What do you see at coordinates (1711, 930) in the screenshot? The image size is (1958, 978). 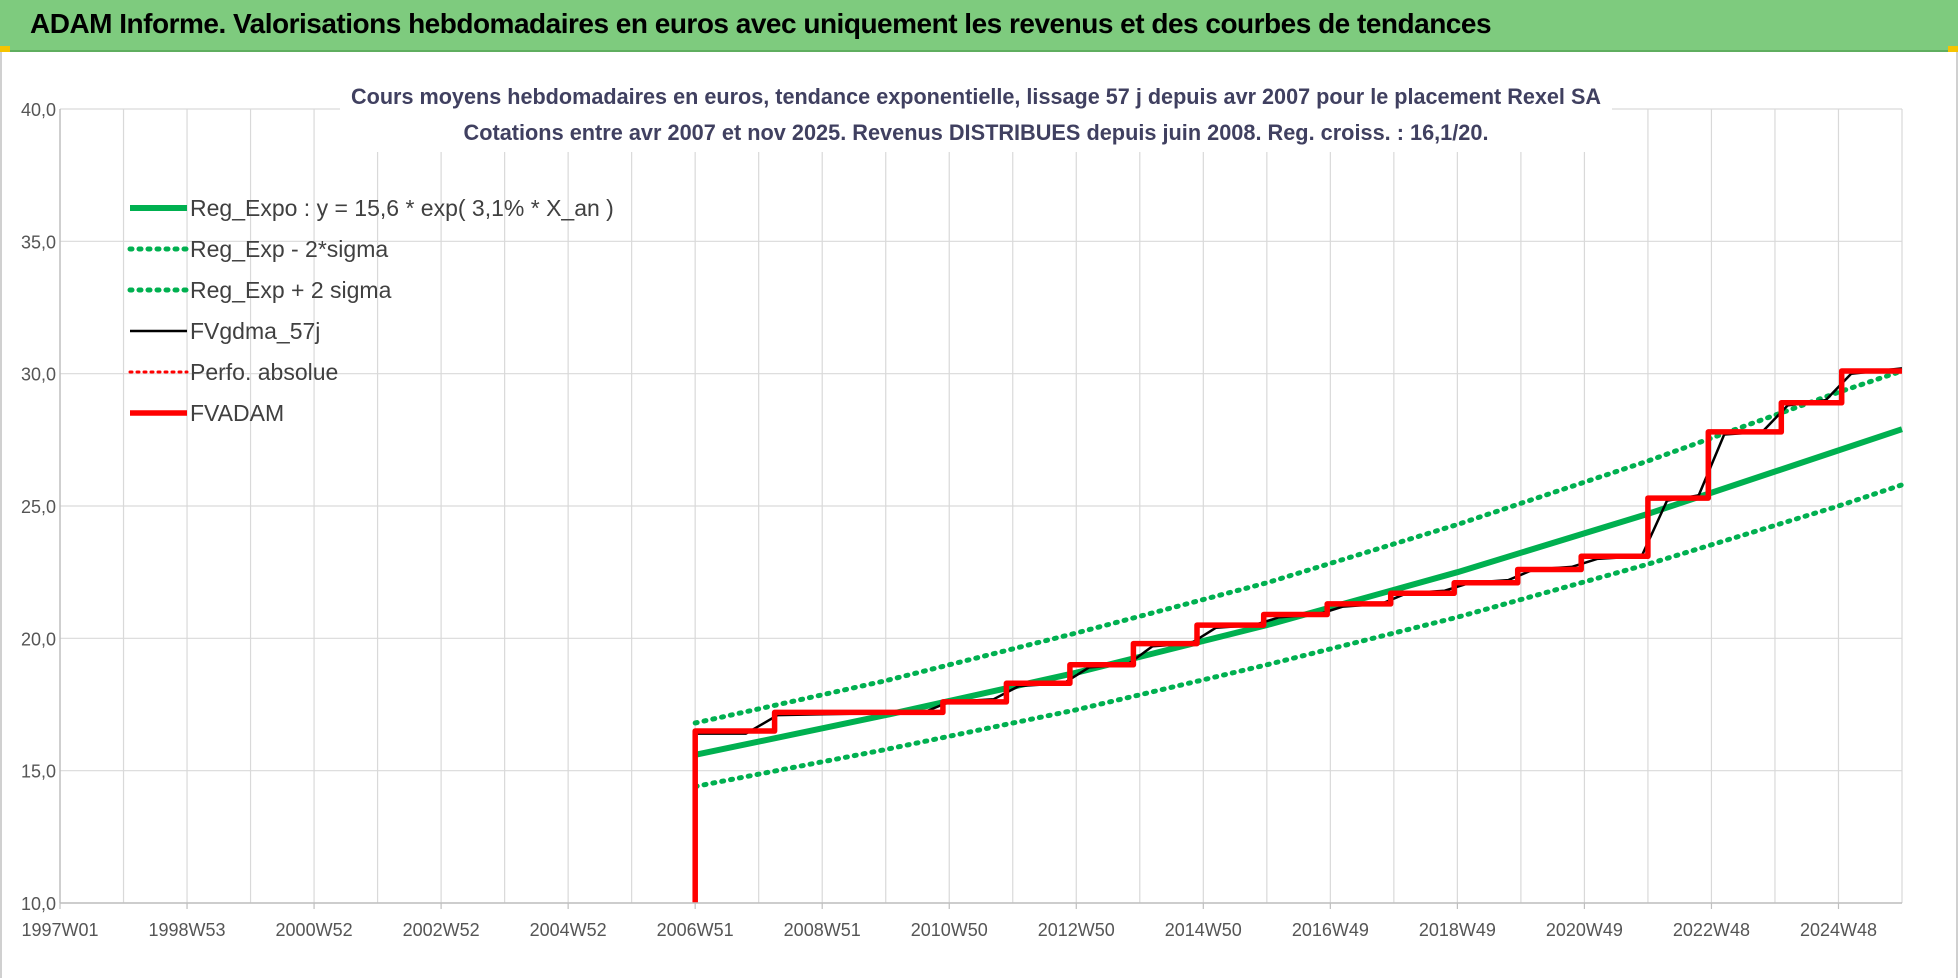 I see `x-tick-label: 2022W48` at bounding box center [1711, 930].